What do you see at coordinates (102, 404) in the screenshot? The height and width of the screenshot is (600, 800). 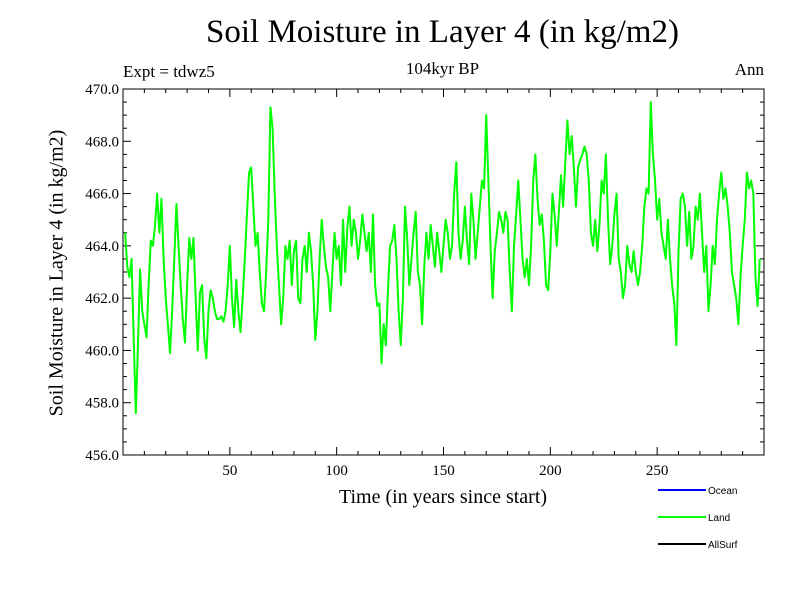 I see `y-tick-label: 458.0` at bounding box center [102, 404].